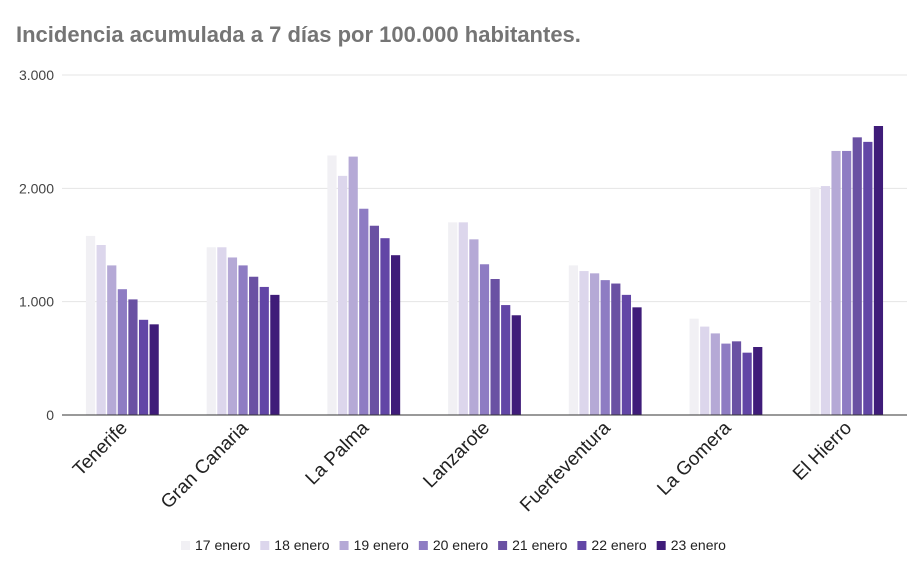 The width and height of the screenshot is (917, 571). I want to click on legend-label: 20 enero, so click(460, 545).